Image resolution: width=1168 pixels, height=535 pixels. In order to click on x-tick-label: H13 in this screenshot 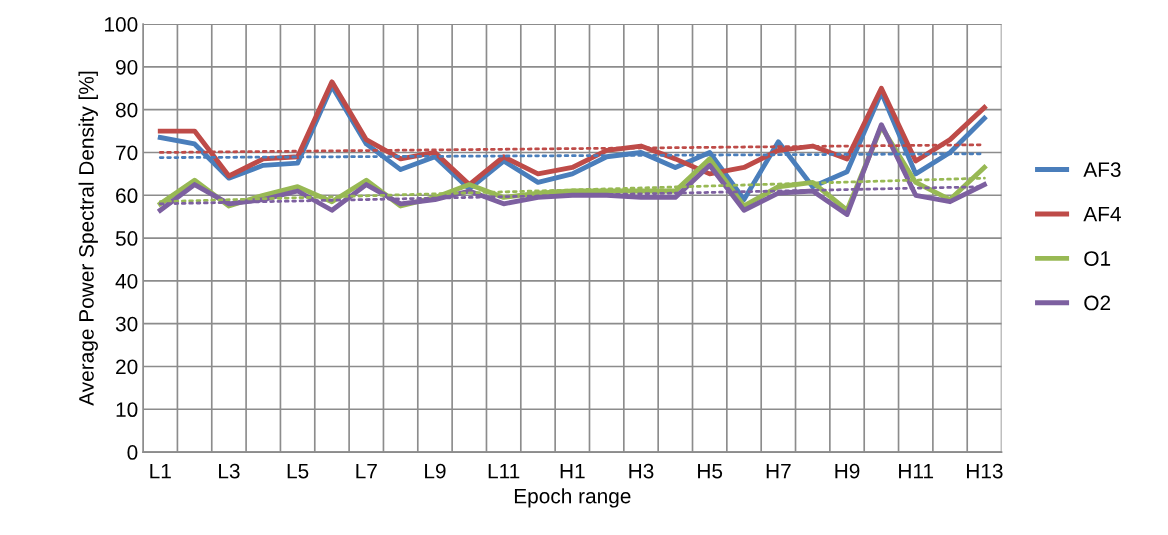, I will do `click(984, 471)`.